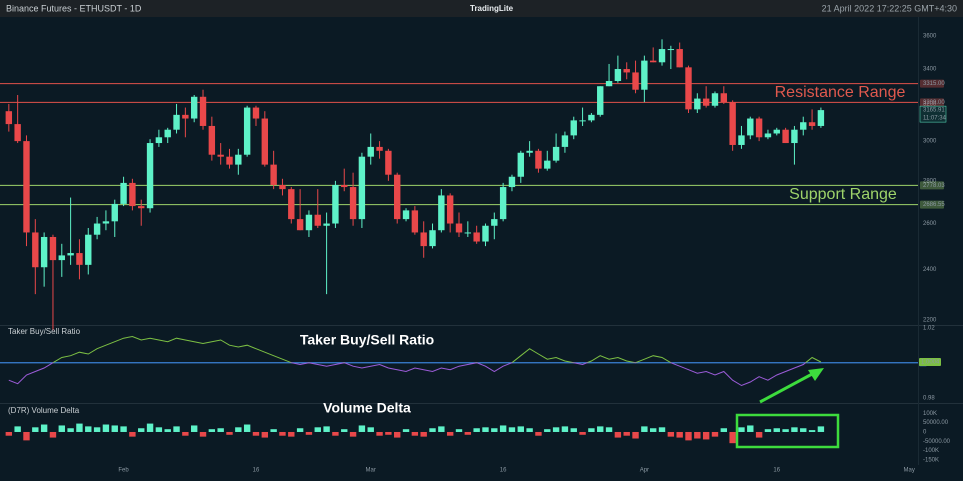 This screenshot has width=963, height=481. Describe the element at coordinates (930, 320) in the screenshot. I see `y-tick-label: 2200` at that location.